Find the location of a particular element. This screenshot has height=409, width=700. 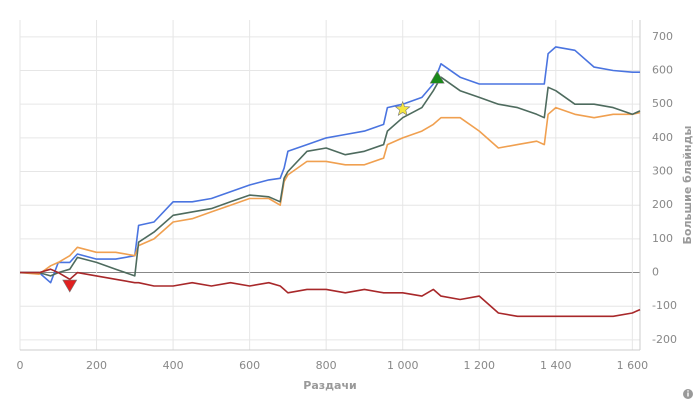

y-tick-label: 300 is located at coordinates (662, 171).